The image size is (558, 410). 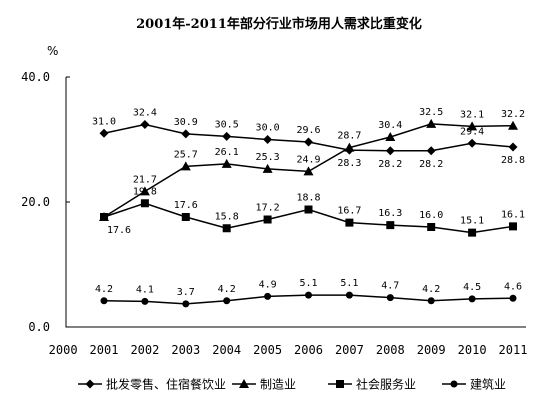 What do you see at coordinates (390, 213) in the screenshot?
I see `data-label: 16.3` at bounding box center [390, 213].